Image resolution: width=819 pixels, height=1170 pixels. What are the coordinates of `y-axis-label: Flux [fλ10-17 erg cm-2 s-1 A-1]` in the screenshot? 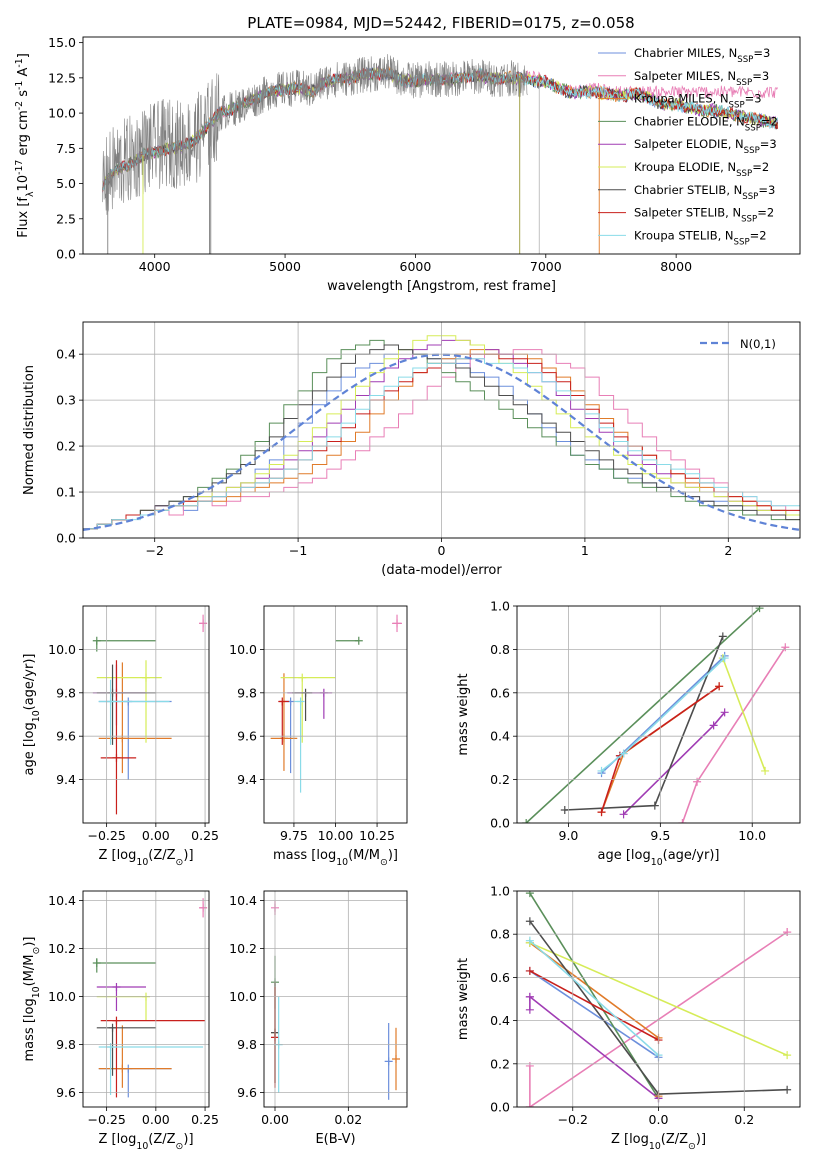 It's located at (25, 145).